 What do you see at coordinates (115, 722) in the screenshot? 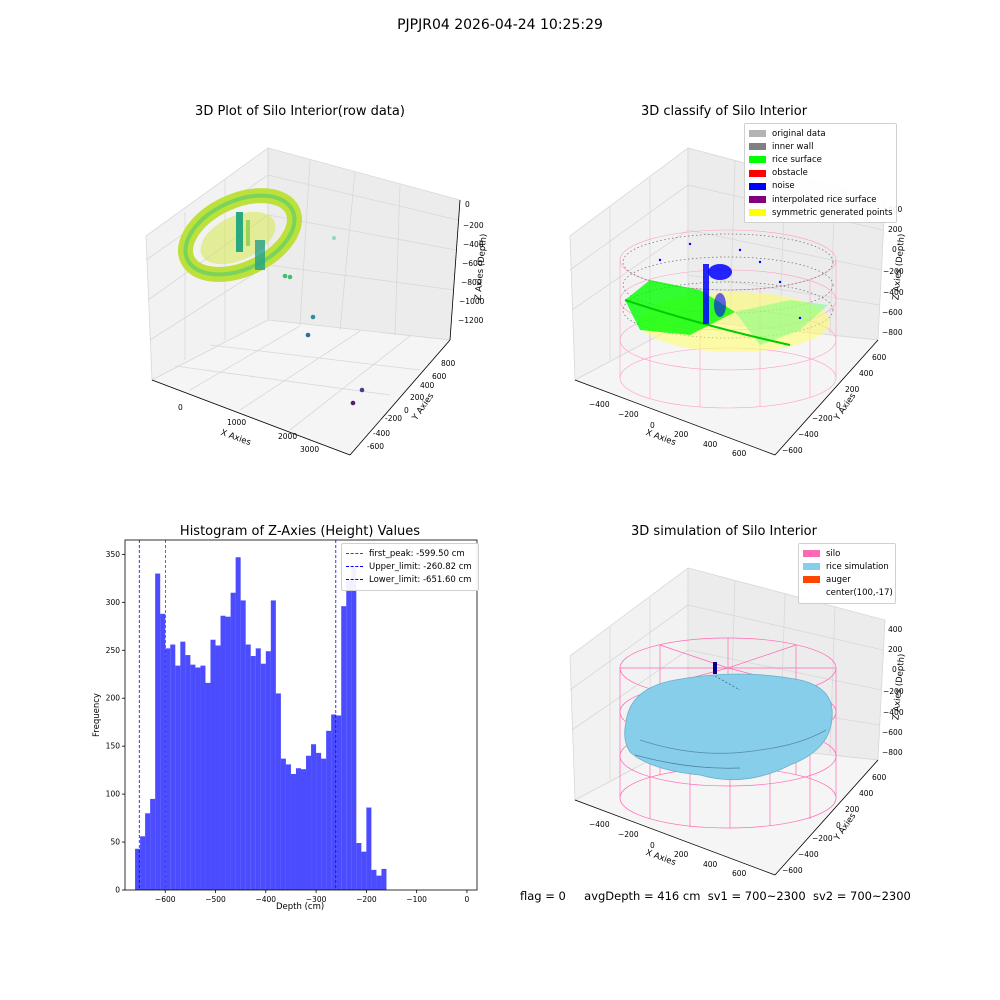
I see `histogram-yticks: 0 50 100 150 200 250 300 350` at bounding box center [115, 722].